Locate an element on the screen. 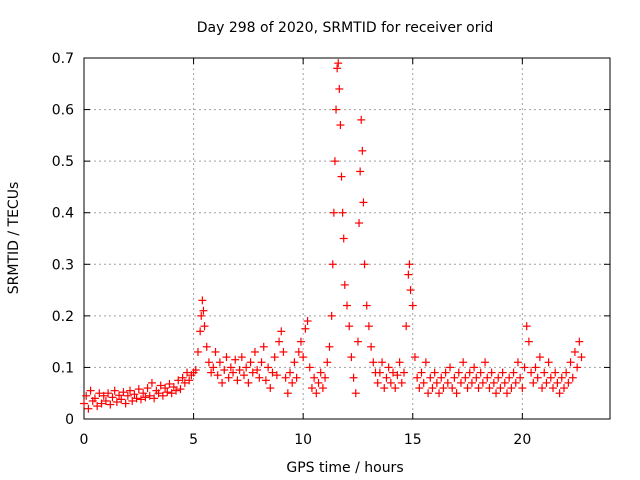 This screenshot has height=480, width=640. y-tick-label: 0 is located at coordinates (69, 420).